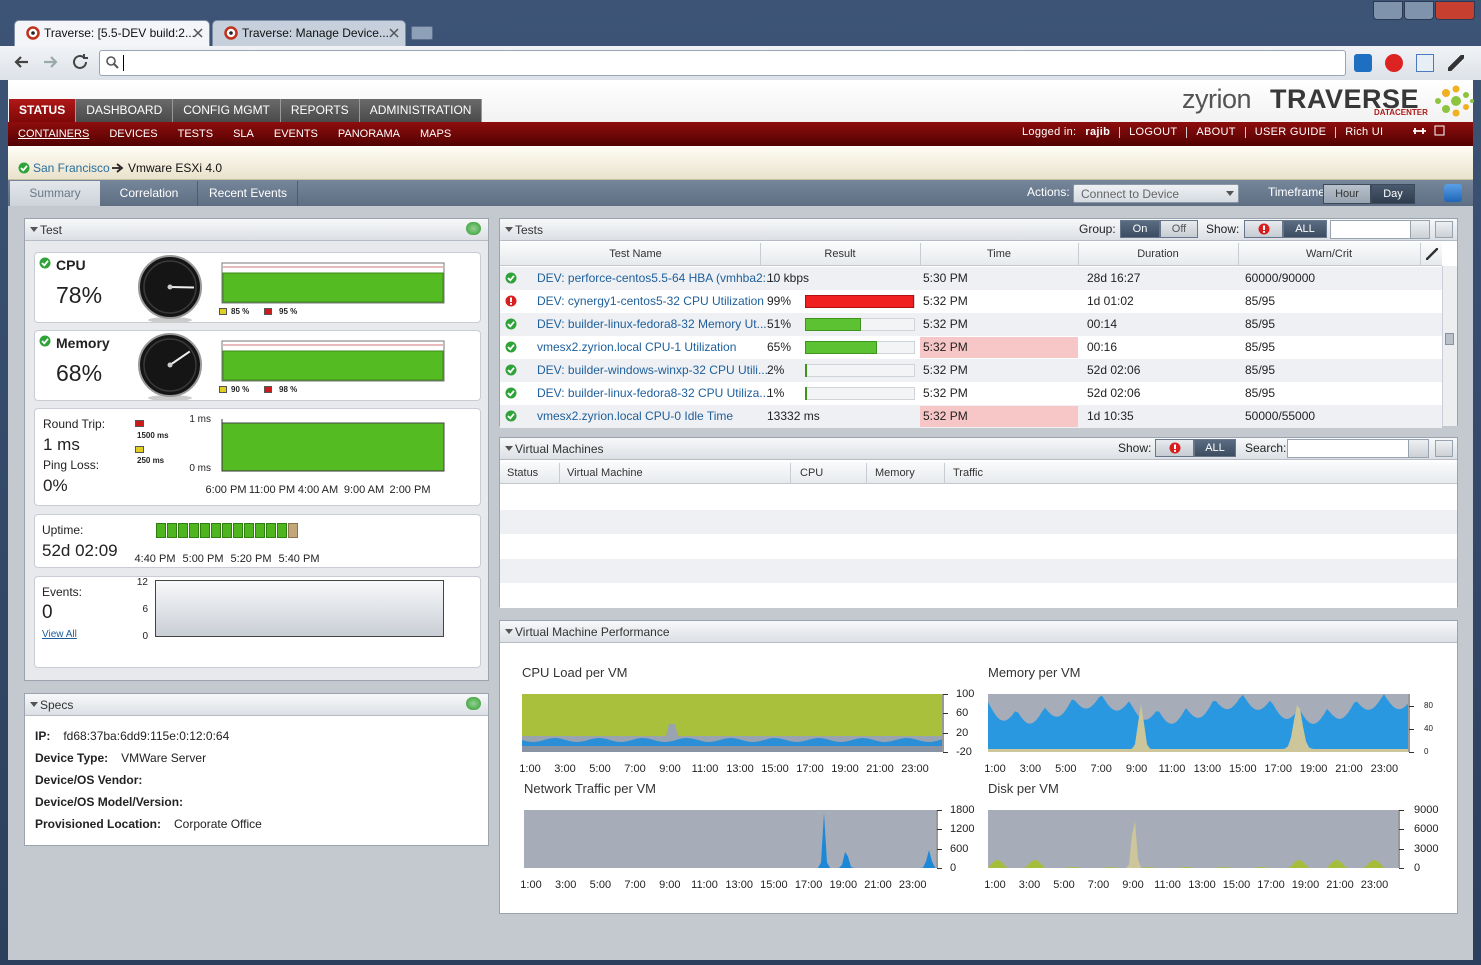  What do you see at coordinates (125, 110) in the screenshot?
I see `main-nav-item: DASHBOARD` at bounding box center [125, 110].